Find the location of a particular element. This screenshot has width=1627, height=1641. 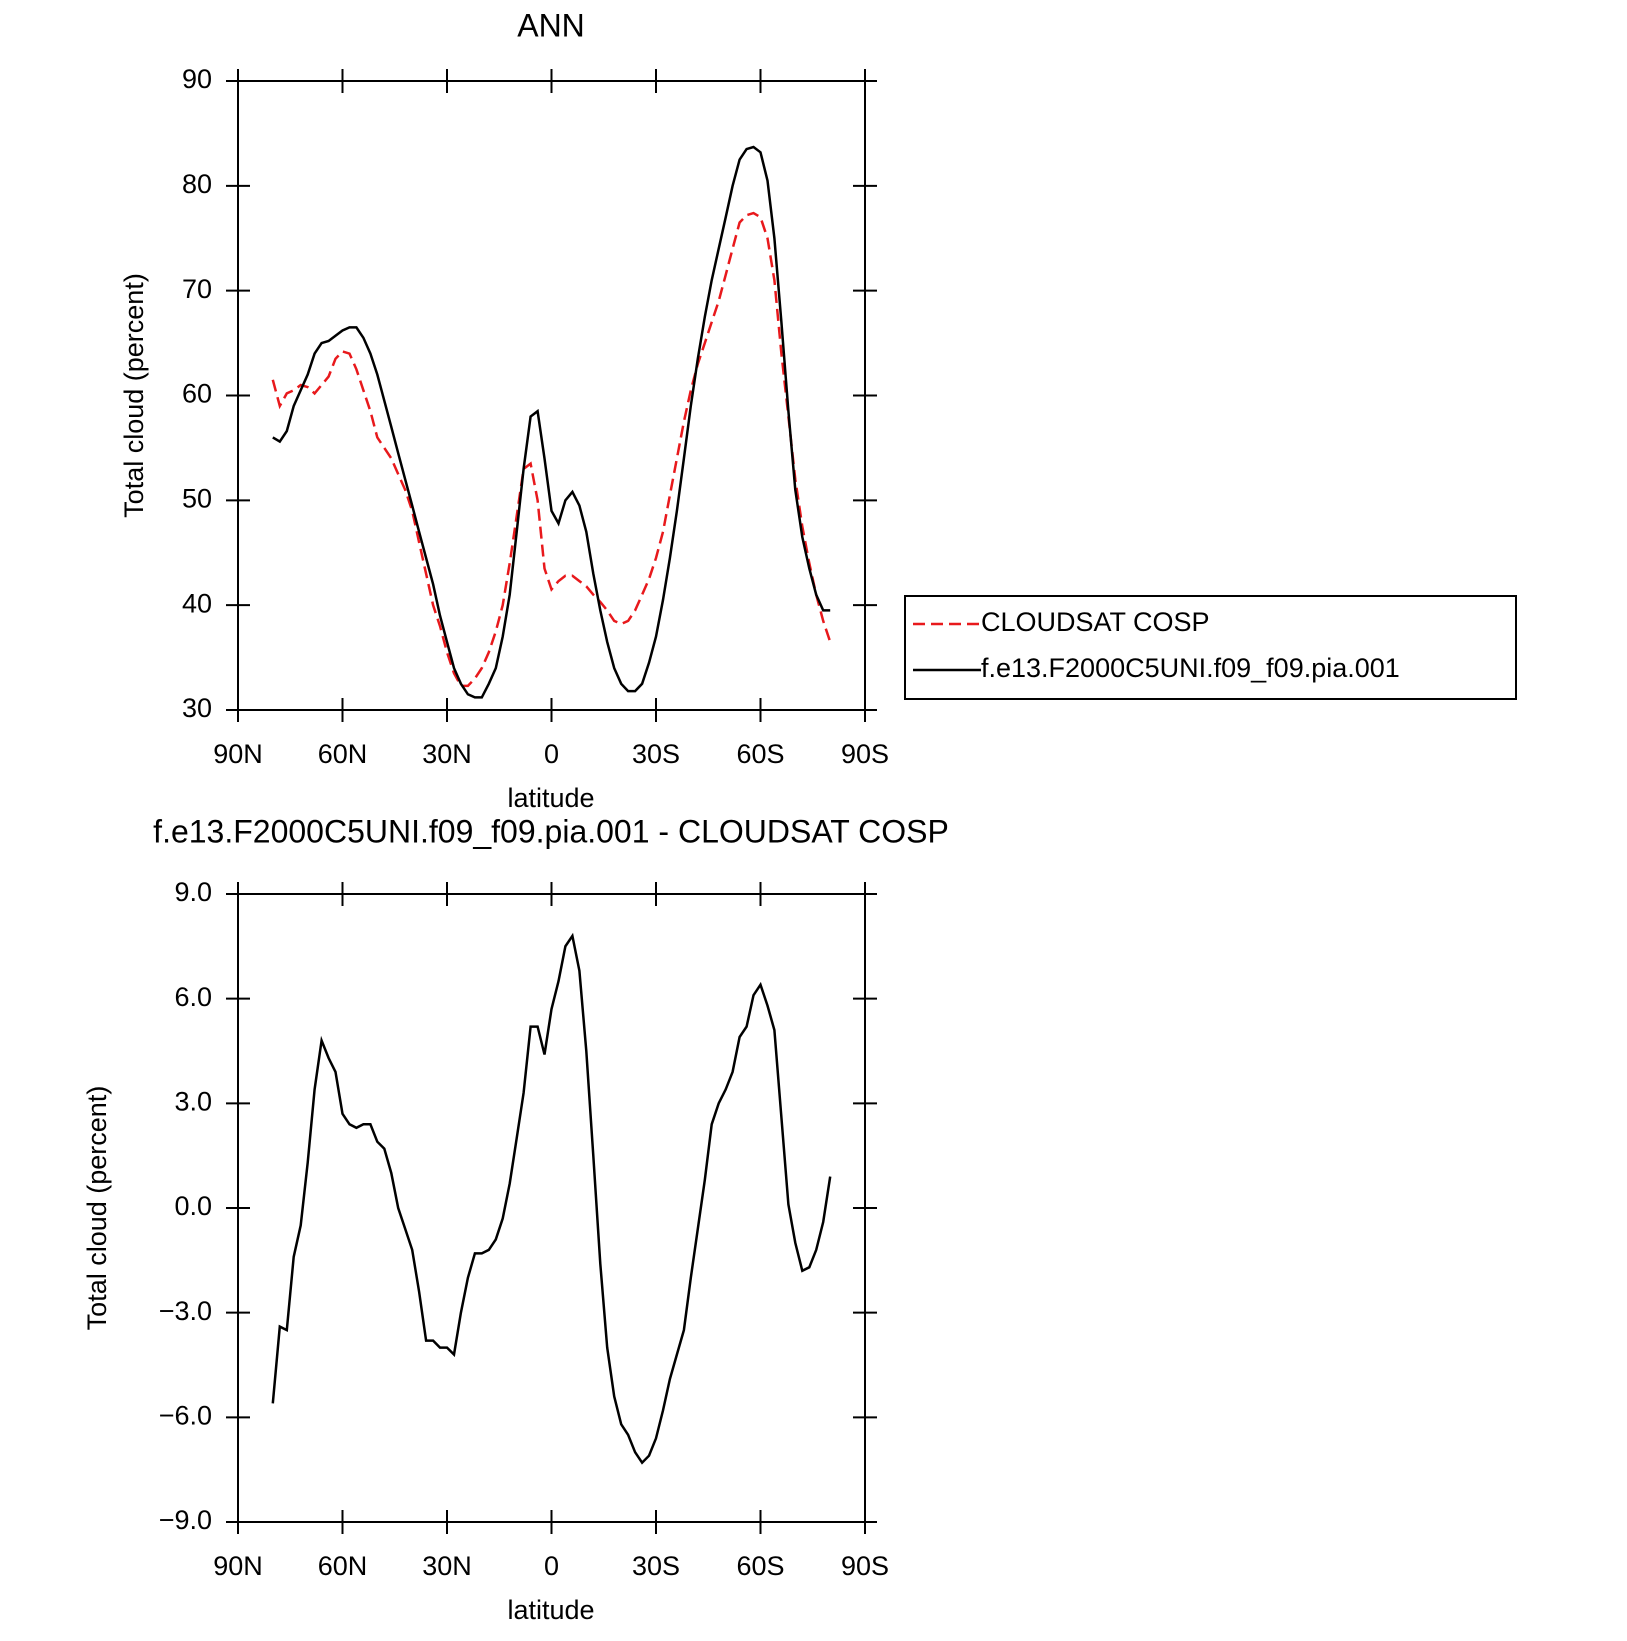

y-tick-label: −6.0 is located at coordinates (185, 1415).